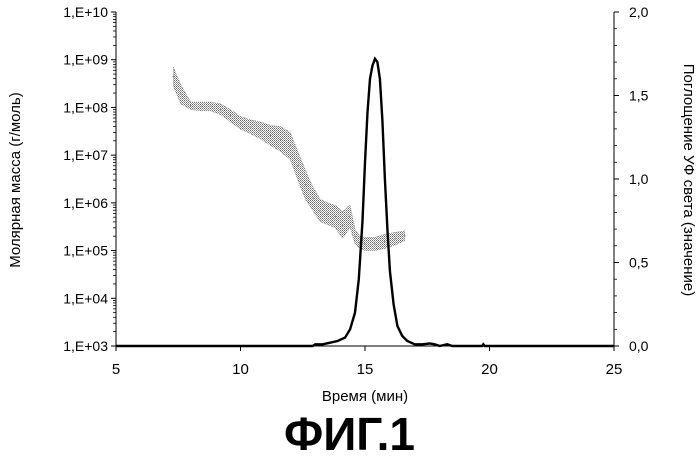 The image size is (699, 467). I want to click on right-y-axis-label: Поглощение УФ света (значение), so click(688, 180).